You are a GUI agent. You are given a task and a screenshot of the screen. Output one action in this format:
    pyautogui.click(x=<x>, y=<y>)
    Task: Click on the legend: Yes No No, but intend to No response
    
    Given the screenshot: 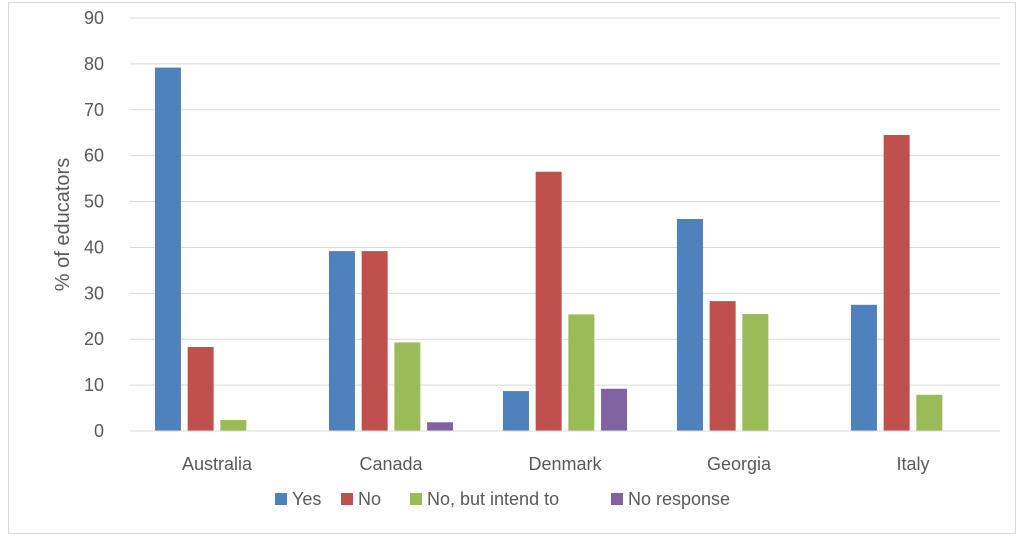 What is the action you would take?
    pyautogui.click(x=502, y=499)
    